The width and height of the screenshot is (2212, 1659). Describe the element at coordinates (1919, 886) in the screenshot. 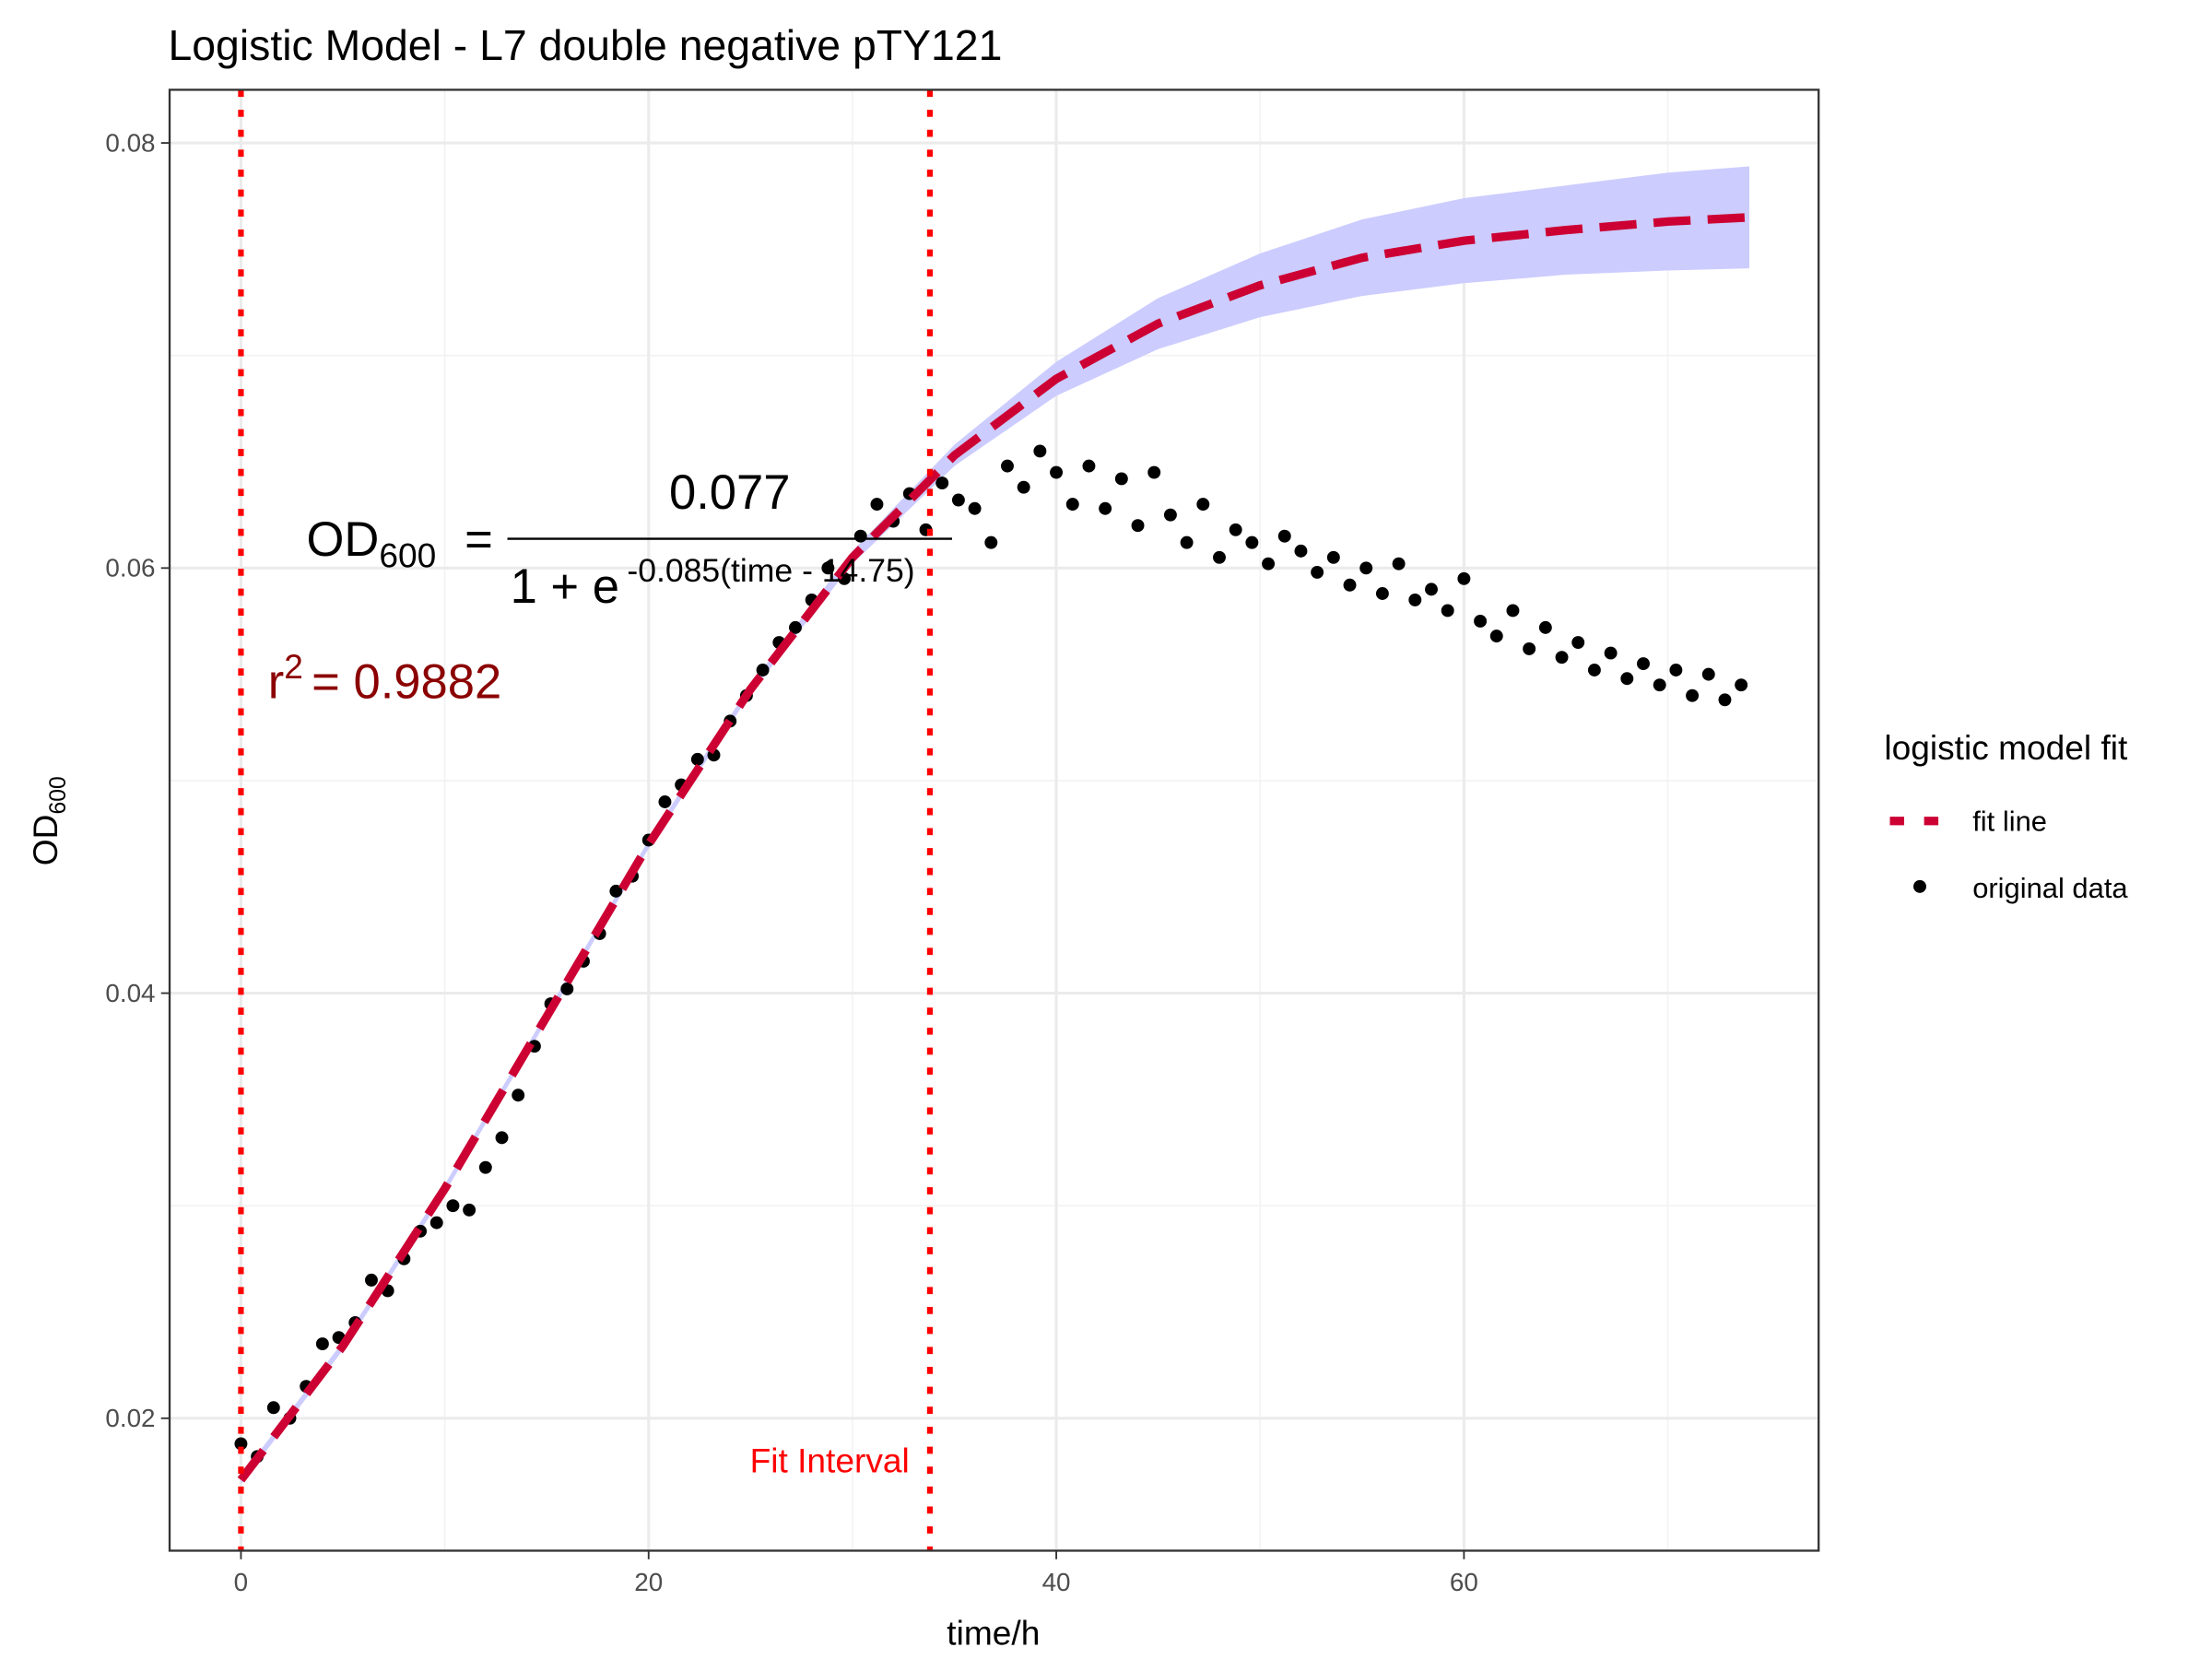

I see `legend-key-point` at that location.